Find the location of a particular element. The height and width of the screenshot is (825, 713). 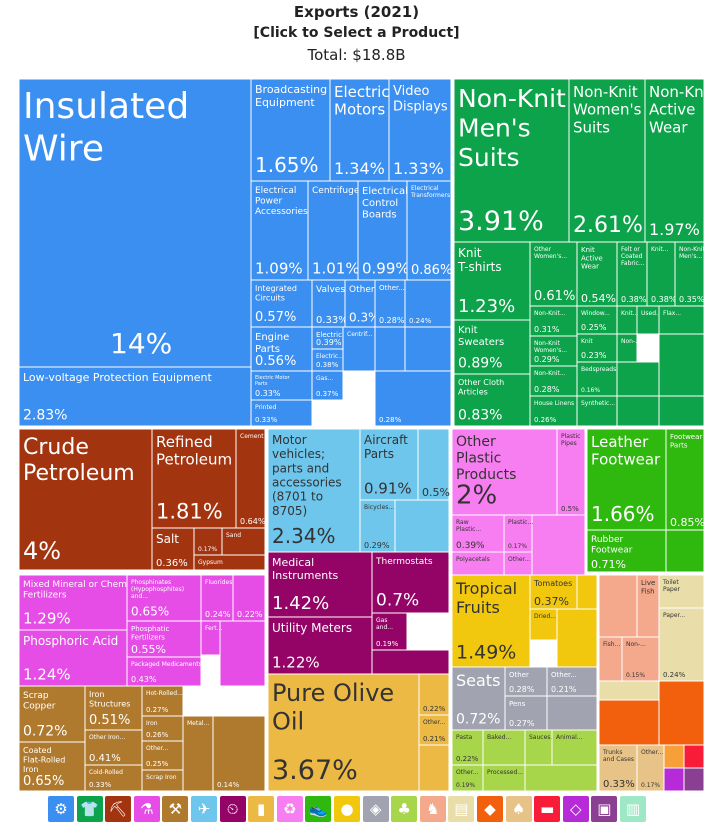

treemap-tile: 0.14% is located at coordinates (239, 753).